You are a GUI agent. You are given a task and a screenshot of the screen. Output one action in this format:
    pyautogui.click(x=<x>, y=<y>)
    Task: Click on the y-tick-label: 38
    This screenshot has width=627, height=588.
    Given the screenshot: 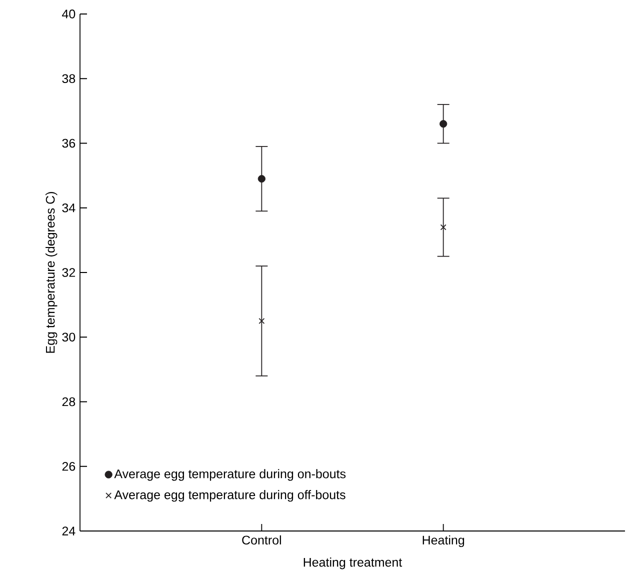 What is the action you would take?
    pyautogui.click(x=69, y=79)
    